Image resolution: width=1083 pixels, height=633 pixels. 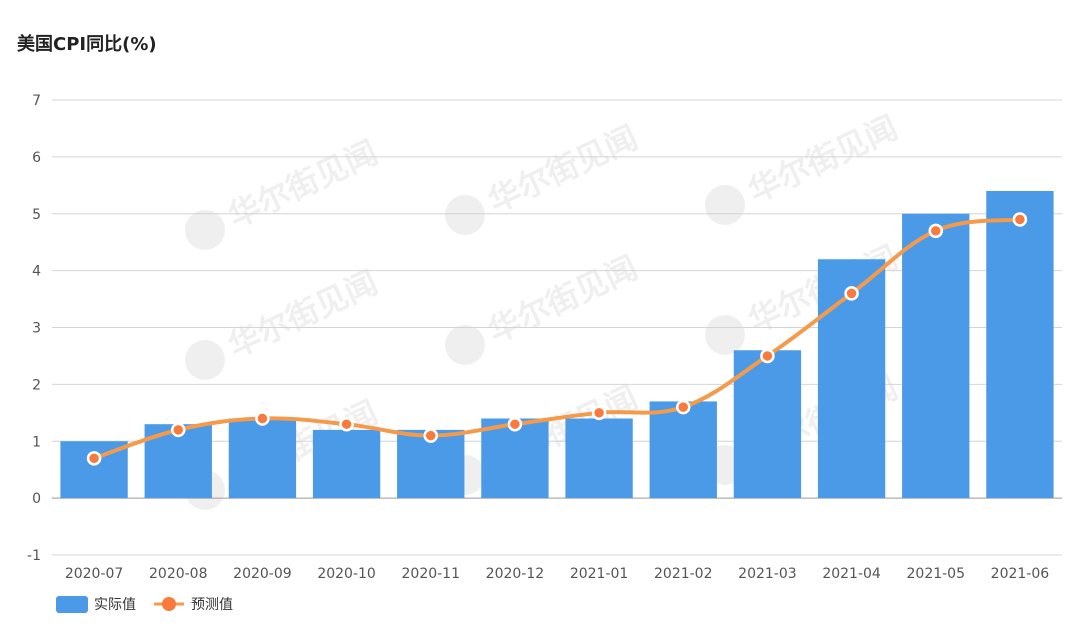 What do you see at coordinates (683, 574) in the screenshot?
I see `x-tick-label: 2021-02` at bounding box center [683, 574].